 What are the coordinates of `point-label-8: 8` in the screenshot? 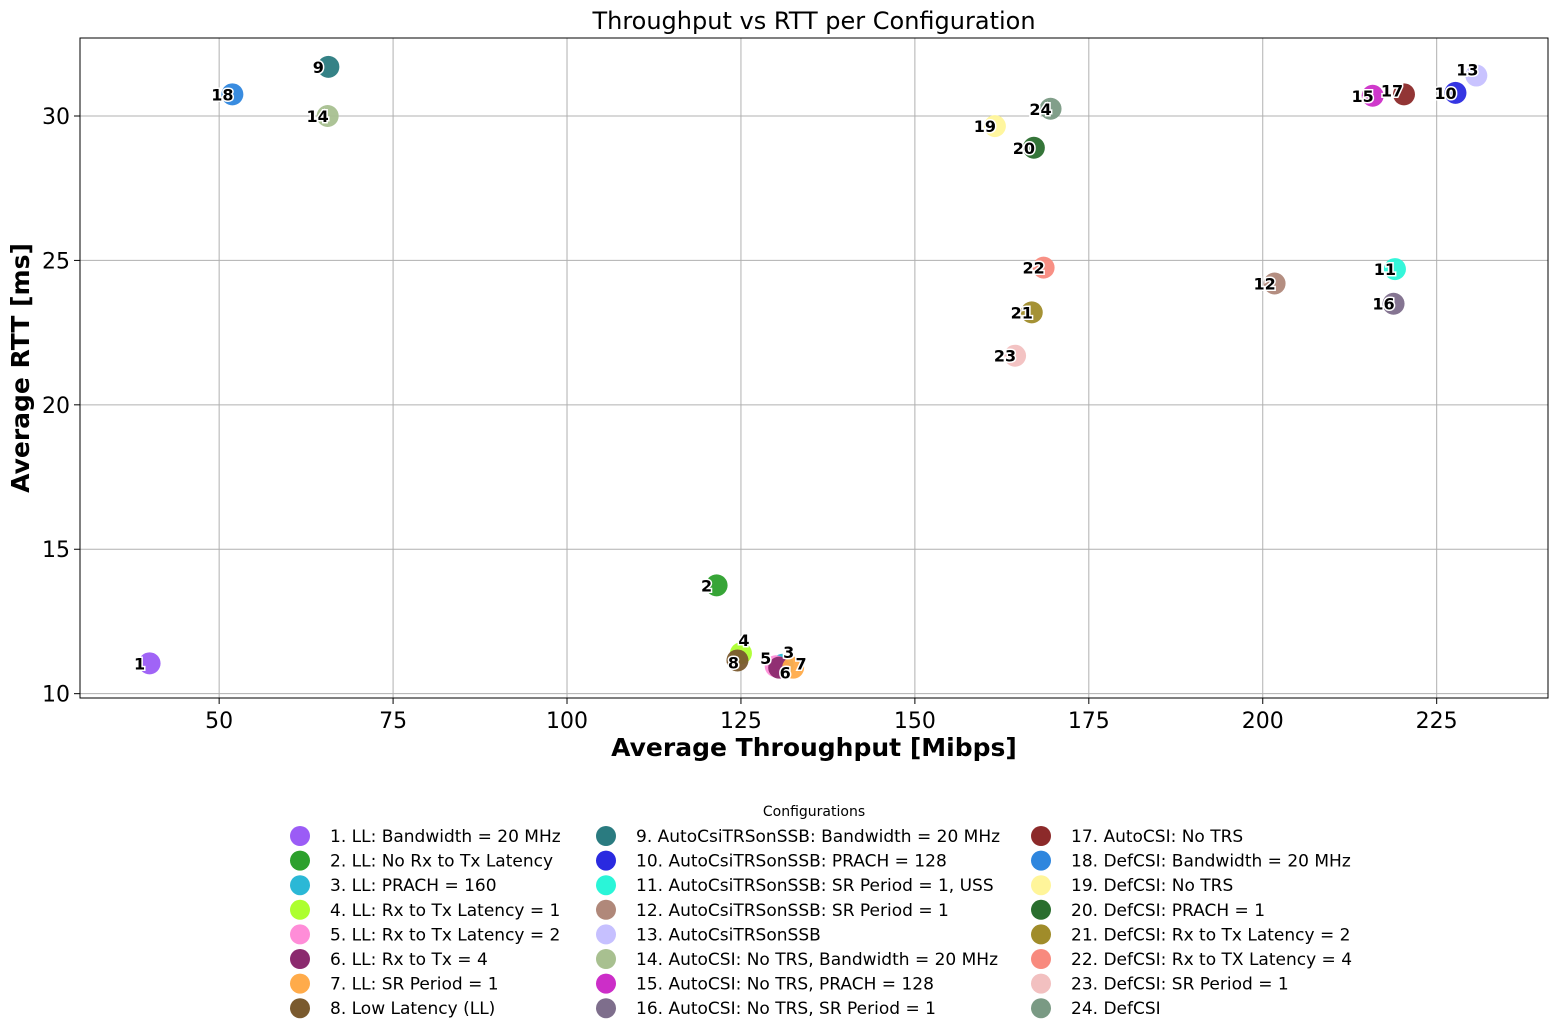 It's located at (733, 662).